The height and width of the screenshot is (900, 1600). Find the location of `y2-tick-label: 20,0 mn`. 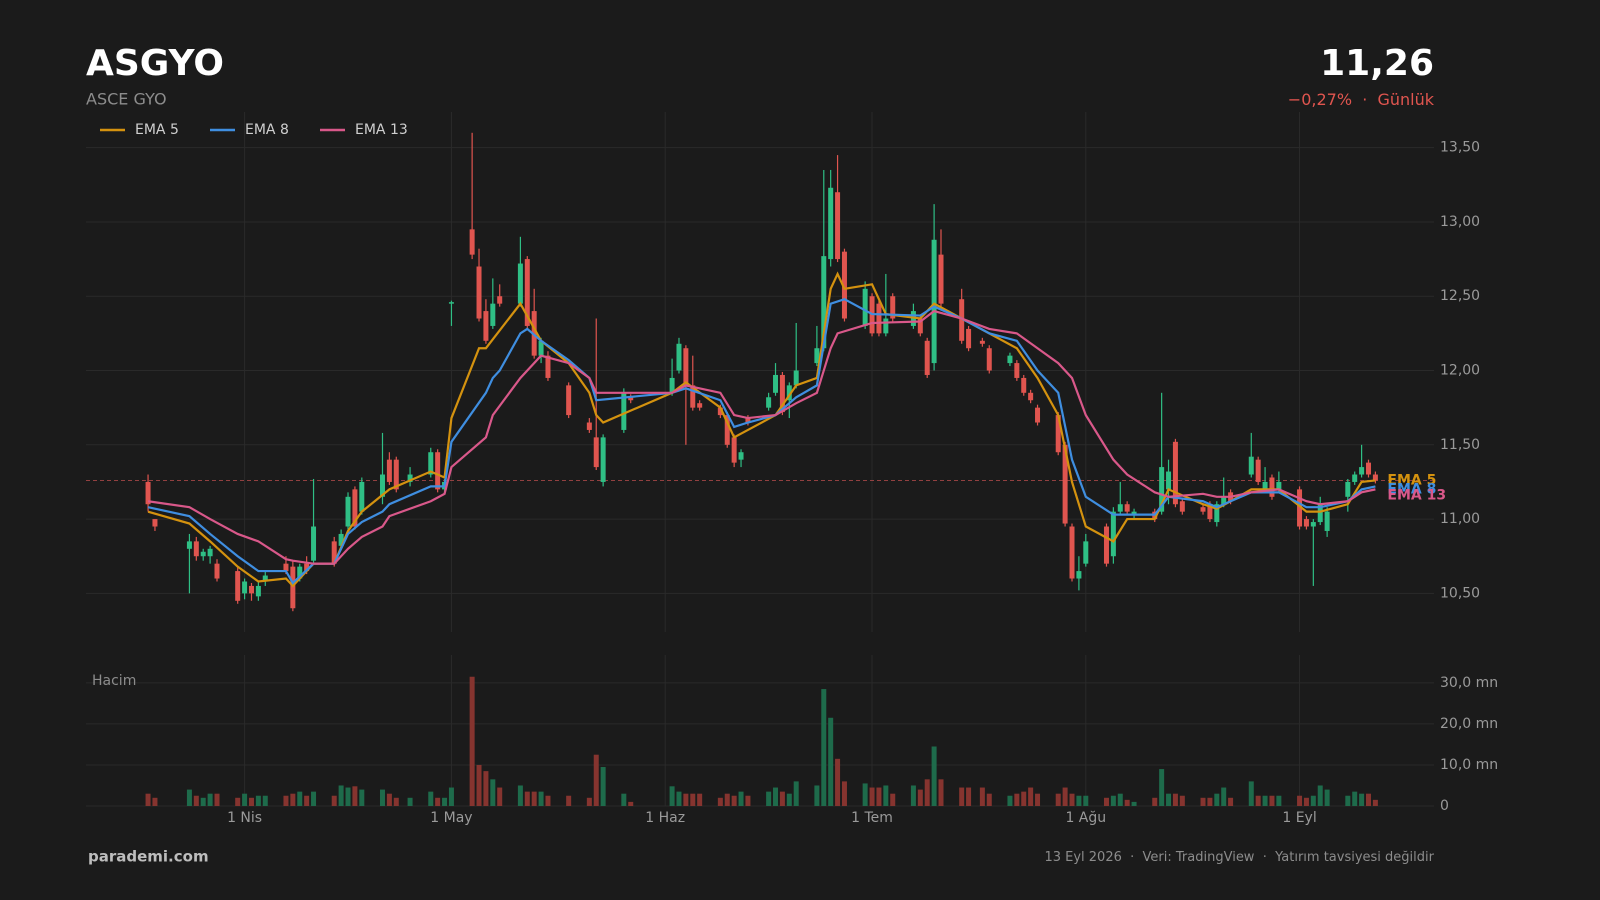

y2-tick-label: 20,0 mn is located at coordinates (1469, 724).